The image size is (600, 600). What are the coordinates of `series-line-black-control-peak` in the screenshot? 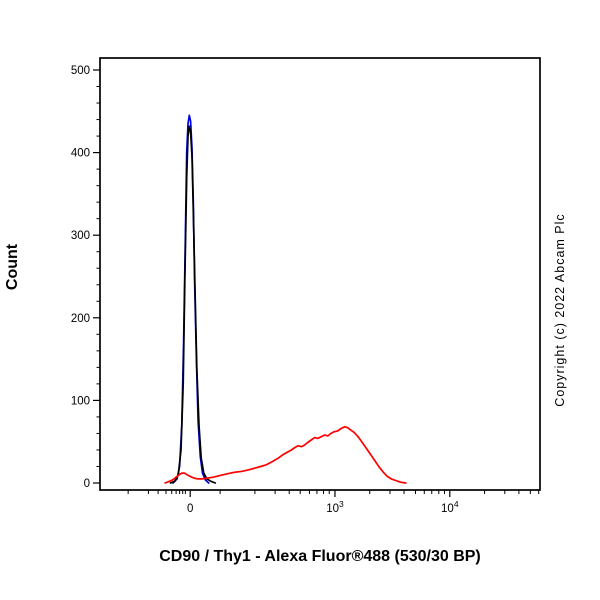 It's located at (193, 304).